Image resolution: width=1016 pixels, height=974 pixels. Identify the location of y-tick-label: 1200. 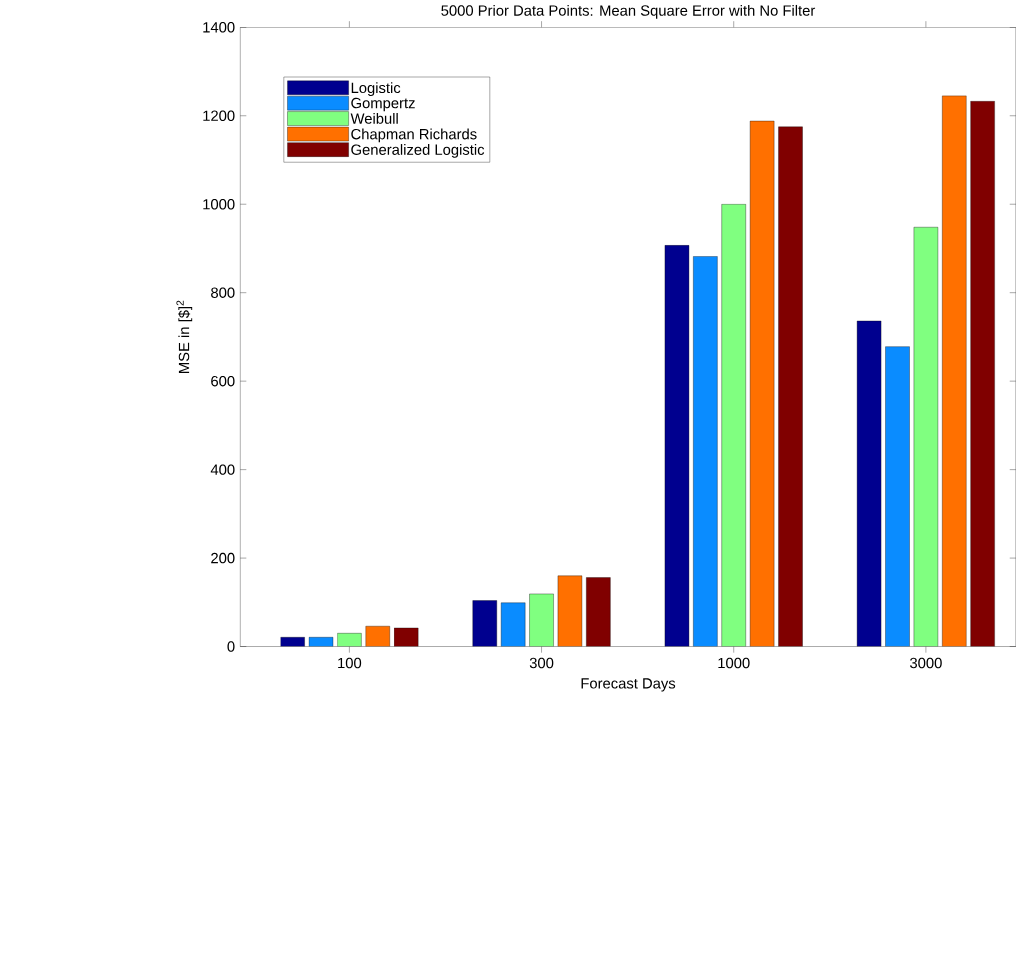
(219, 116).